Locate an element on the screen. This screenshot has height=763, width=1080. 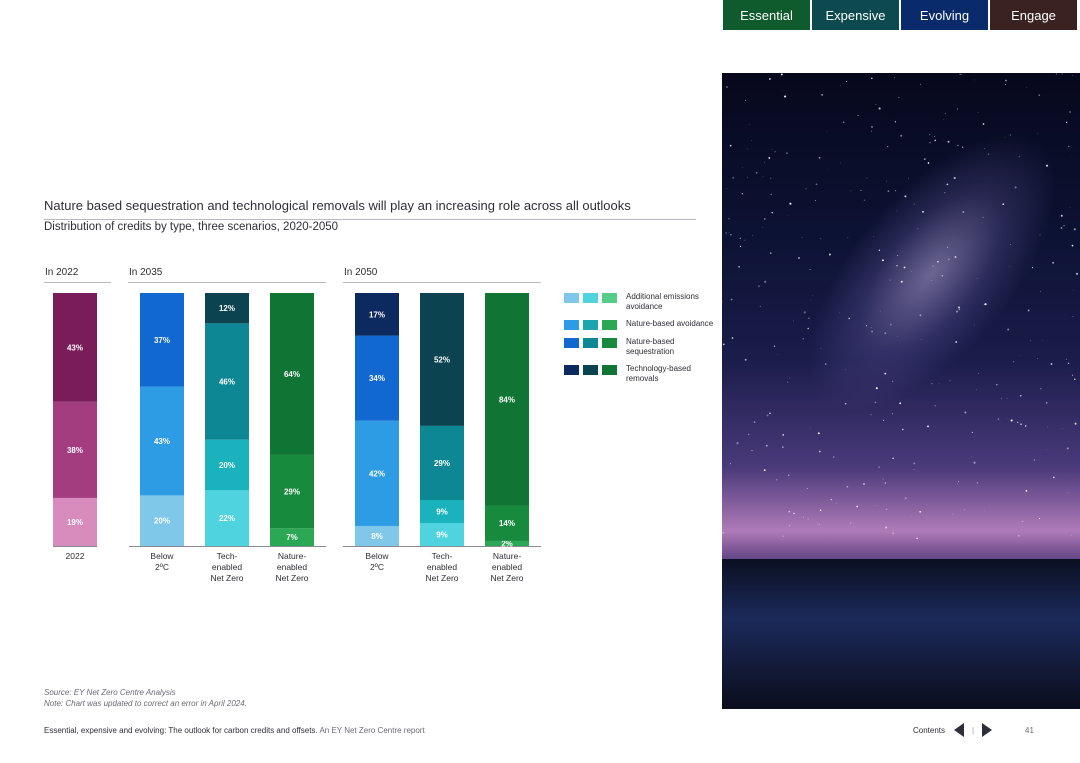
x-category-label: enabled is located at coordinates (507, 567).